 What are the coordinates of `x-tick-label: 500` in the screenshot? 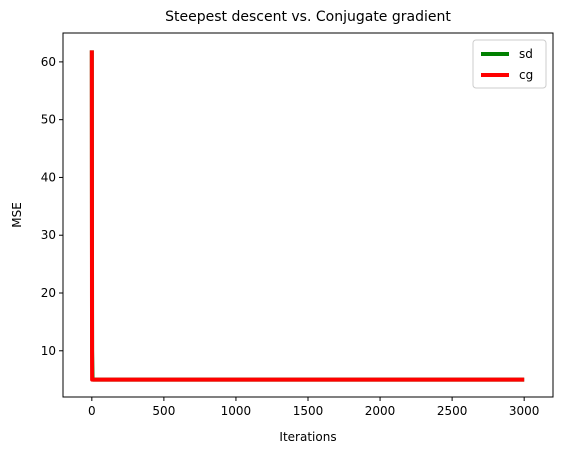 It's located at (163, 411).